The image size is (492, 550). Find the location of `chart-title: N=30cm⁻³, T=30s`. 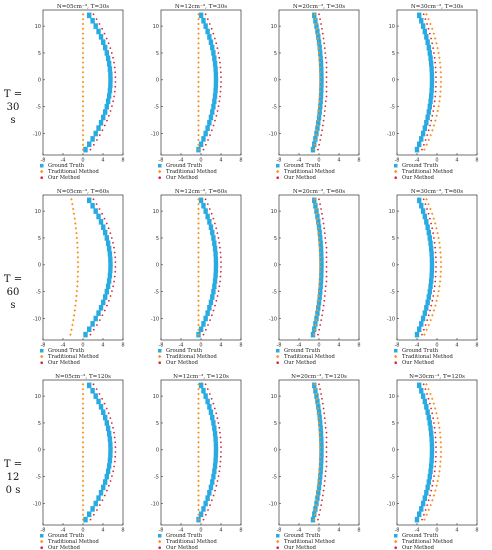

chart-title: N=30cm⁻³, T=30s is located at coordinates (437, 6).